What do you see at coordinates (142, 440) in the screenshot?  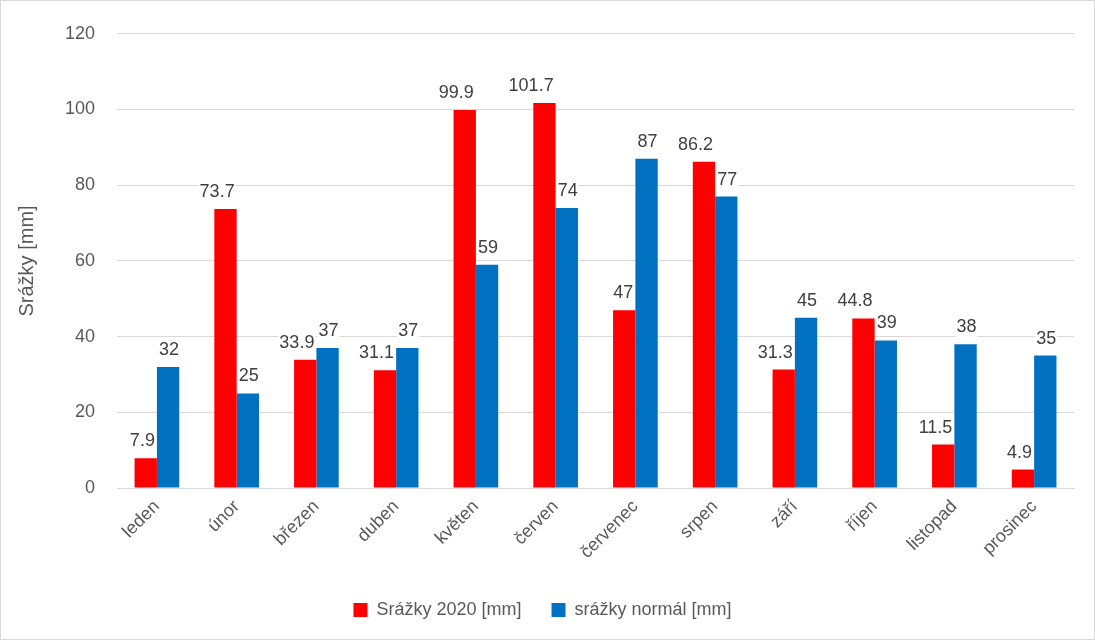 I see `data-label: 7.9` at bounding box center [142, 440].